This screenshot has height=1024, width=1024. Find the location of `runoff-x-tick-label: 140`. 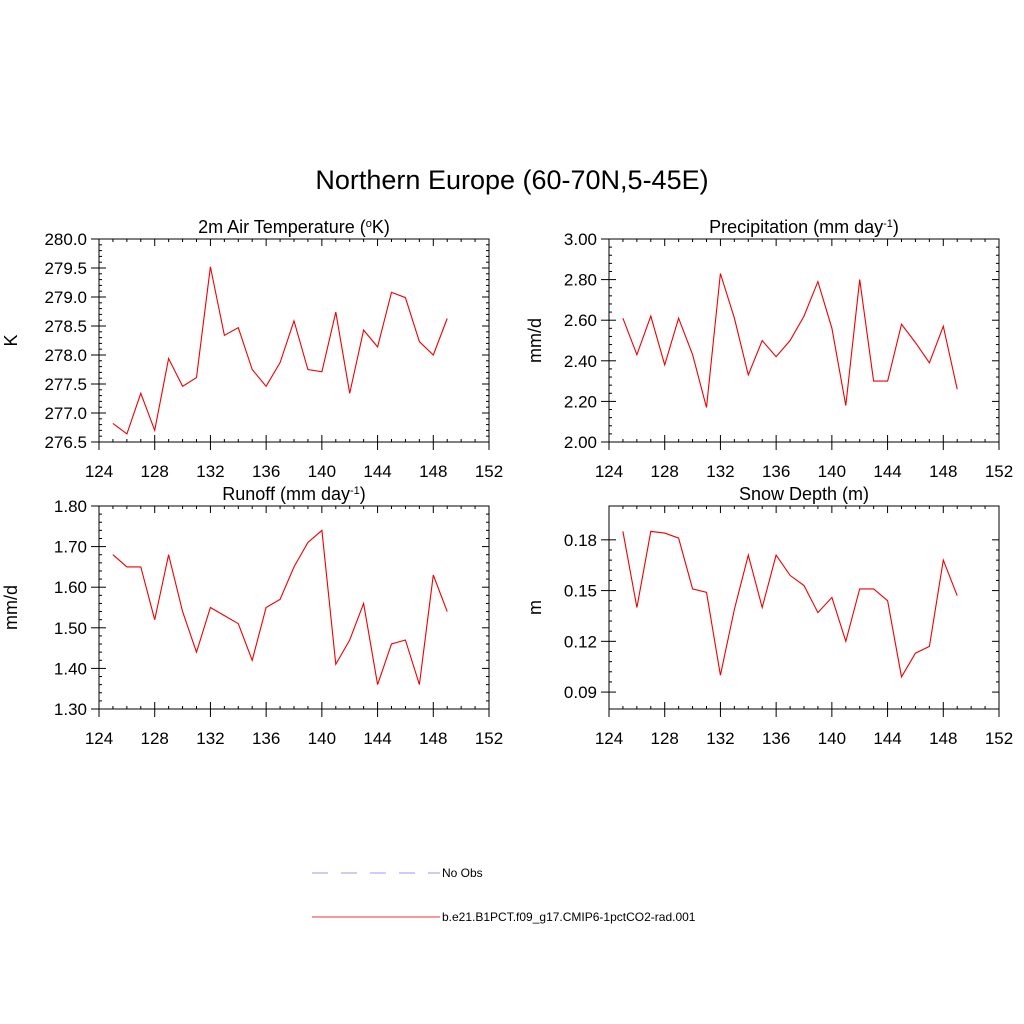

runoff-x-tick-label: 140 is located at coordinates (322, 738).